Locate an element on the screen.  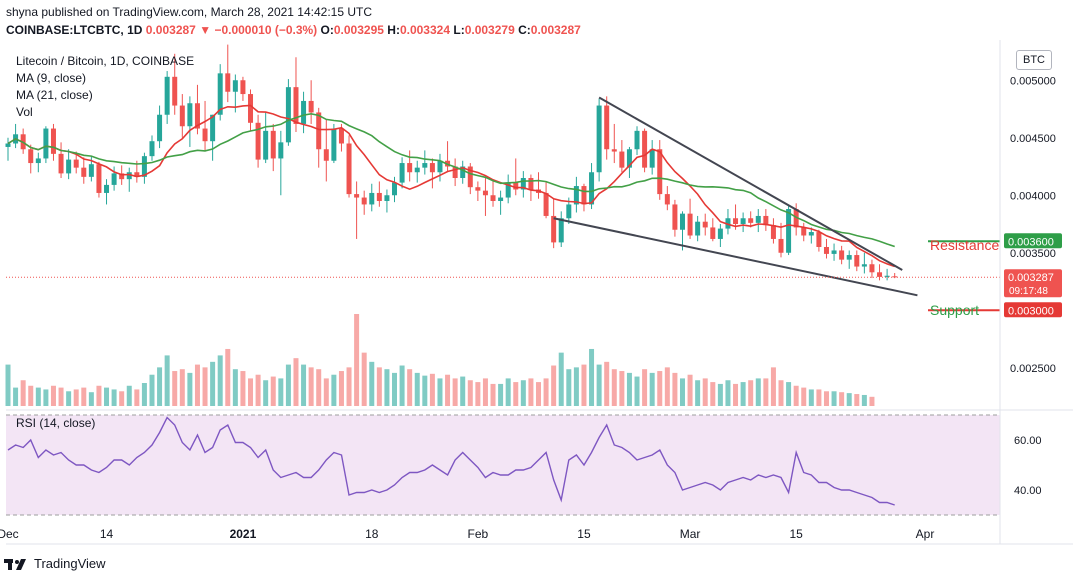
resistance-price-tag is located at coordinates (1033, 241).